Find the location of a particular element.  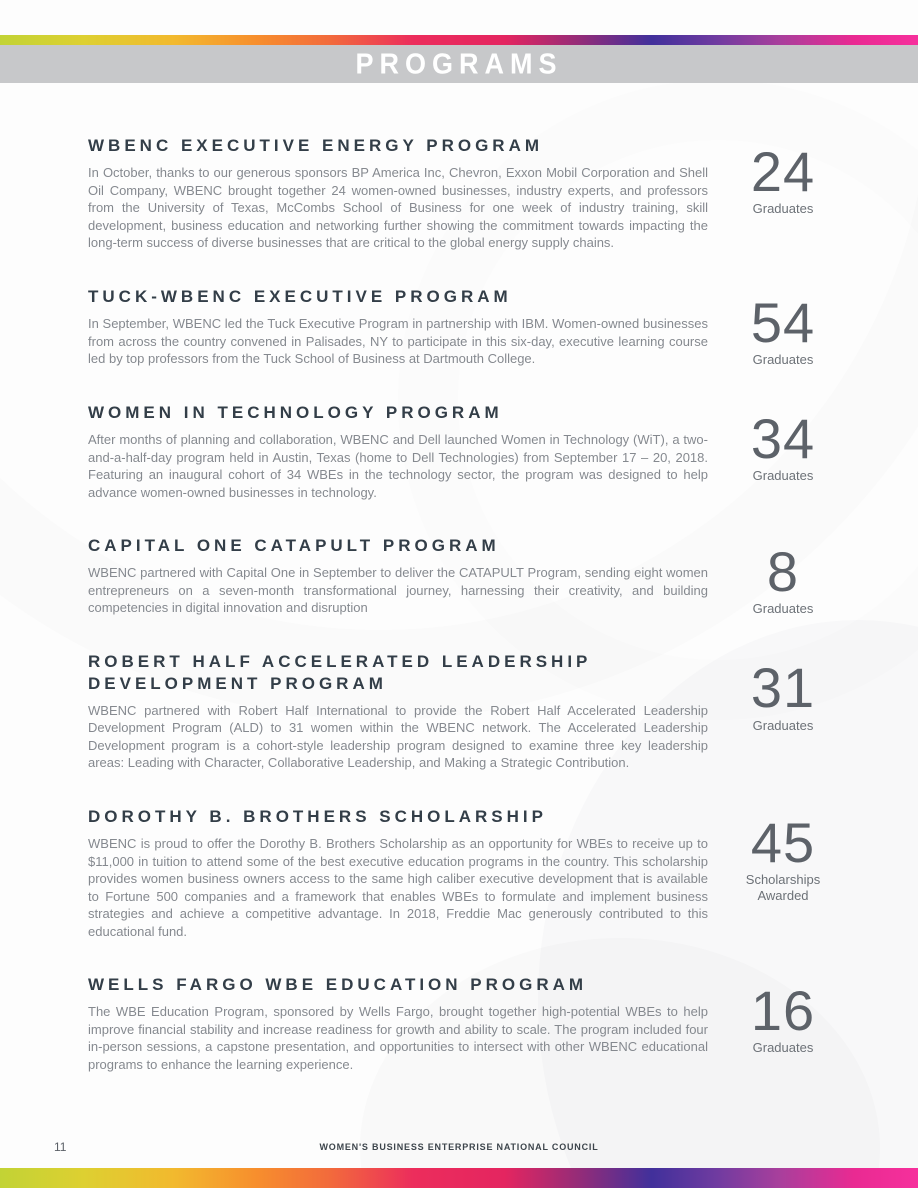

stat-value: 24 is located at coordinates (783, 171).